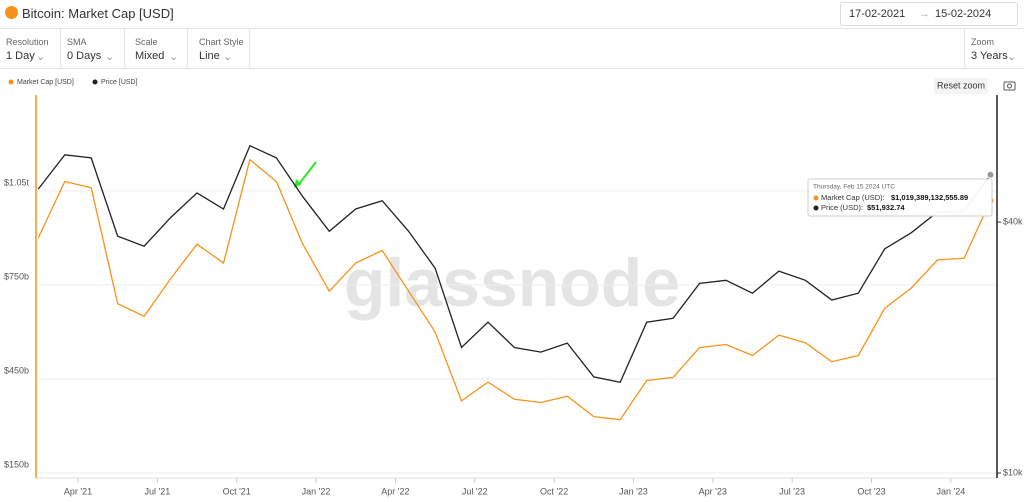 Image resolution: width=1024 pixels, height=502 pixels. Describe the element at coordinates (17, 182) in the screenshot. I see `y-tick-label: $1.05t` at that location.